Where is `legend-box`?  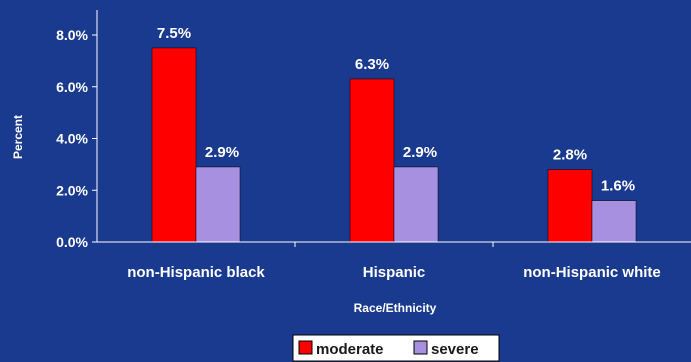 legend-box is located at coordinates (396, 348).